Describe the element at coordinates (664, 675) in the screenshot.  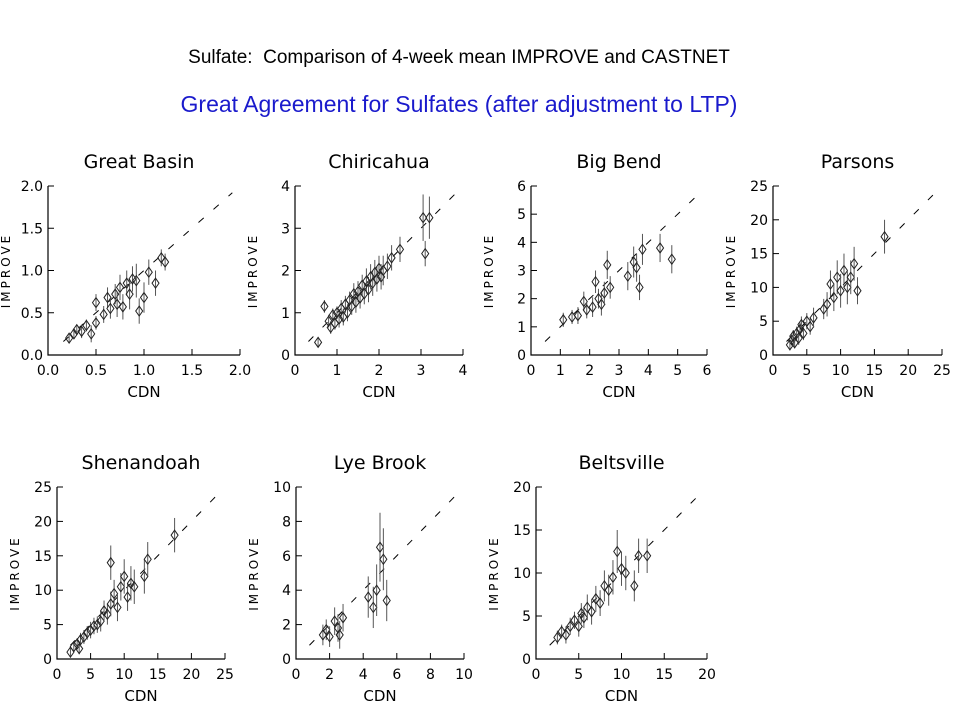
I see `x-tick-label: 15` at that location.